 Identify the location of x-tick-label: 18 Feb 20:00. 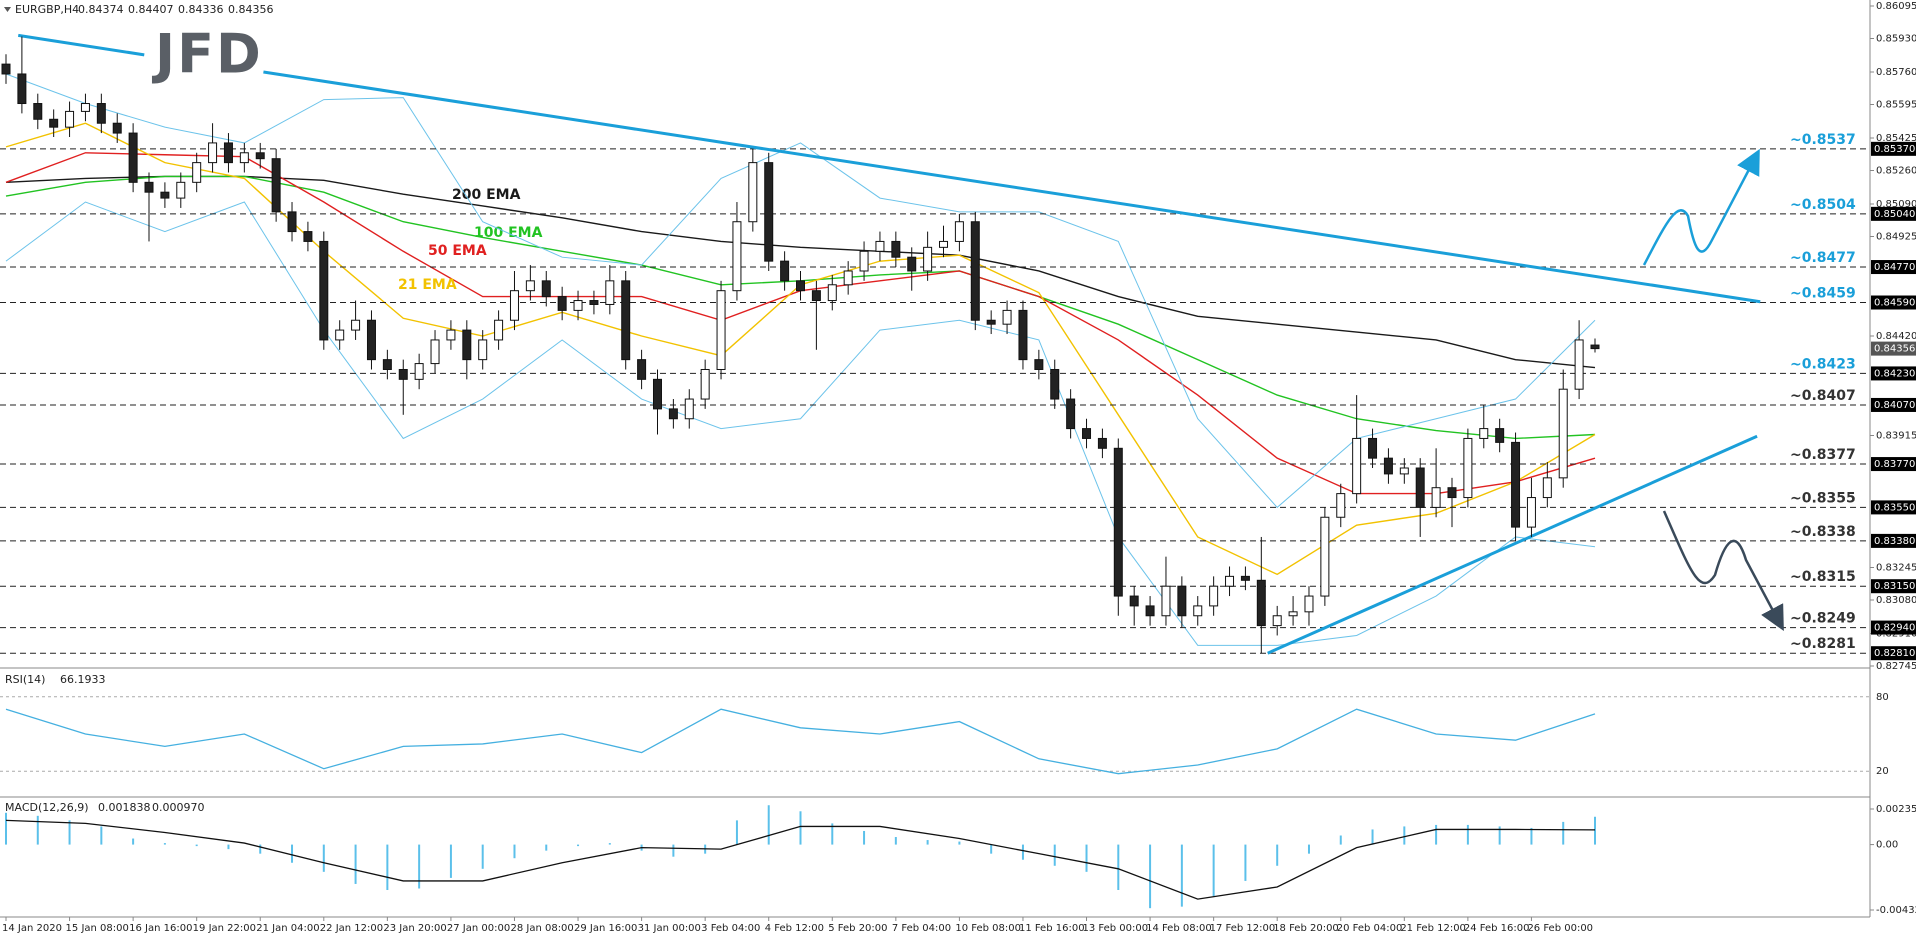
(1306, 928).